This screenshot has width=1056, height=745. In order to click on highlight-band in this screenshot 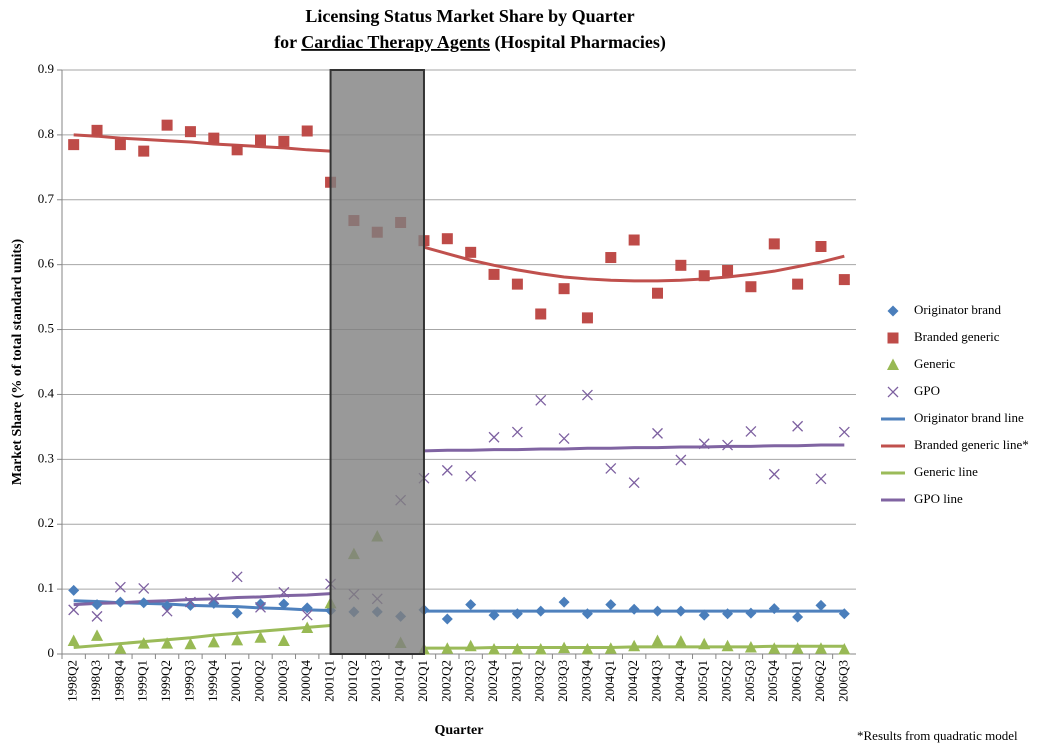, I will do `click(377, 362)`.